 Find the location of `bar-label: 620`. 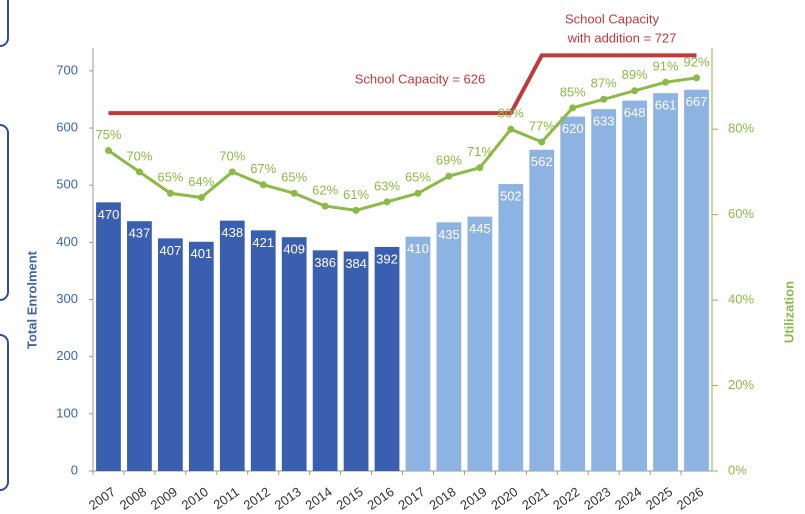

bar-label: 620 is located at coordinates (573, 128).